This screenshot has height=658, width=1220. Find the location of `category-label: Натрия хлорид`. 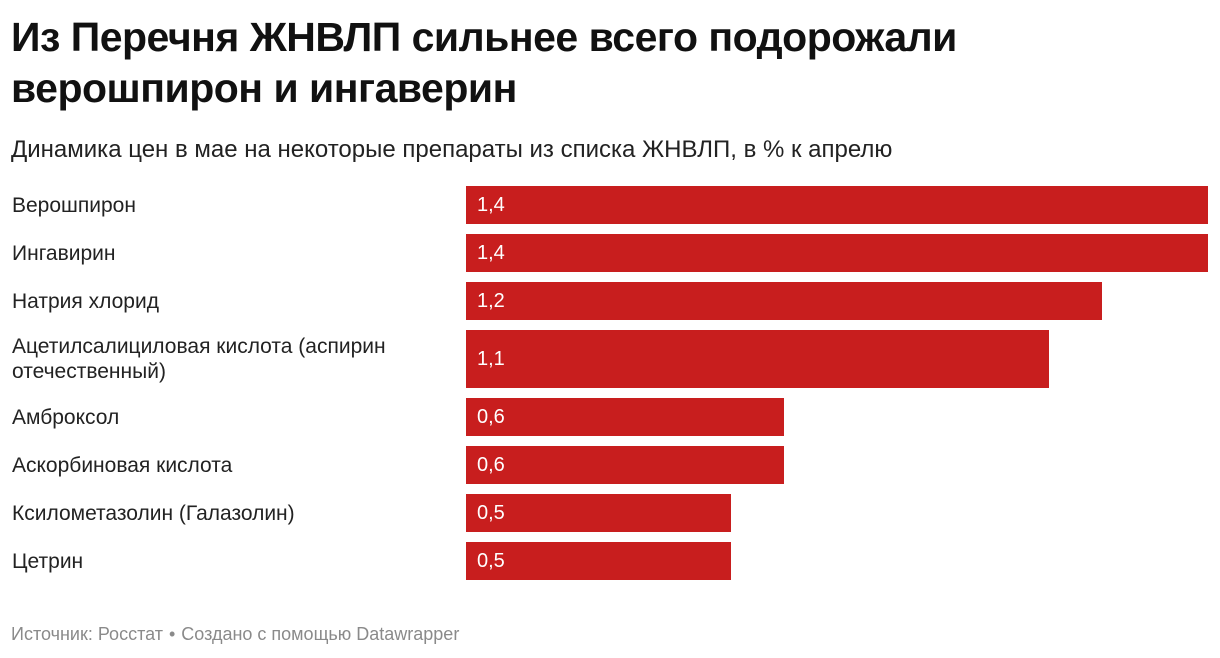

category-label: Натрия хлорид is located at coordinates (85, 301).